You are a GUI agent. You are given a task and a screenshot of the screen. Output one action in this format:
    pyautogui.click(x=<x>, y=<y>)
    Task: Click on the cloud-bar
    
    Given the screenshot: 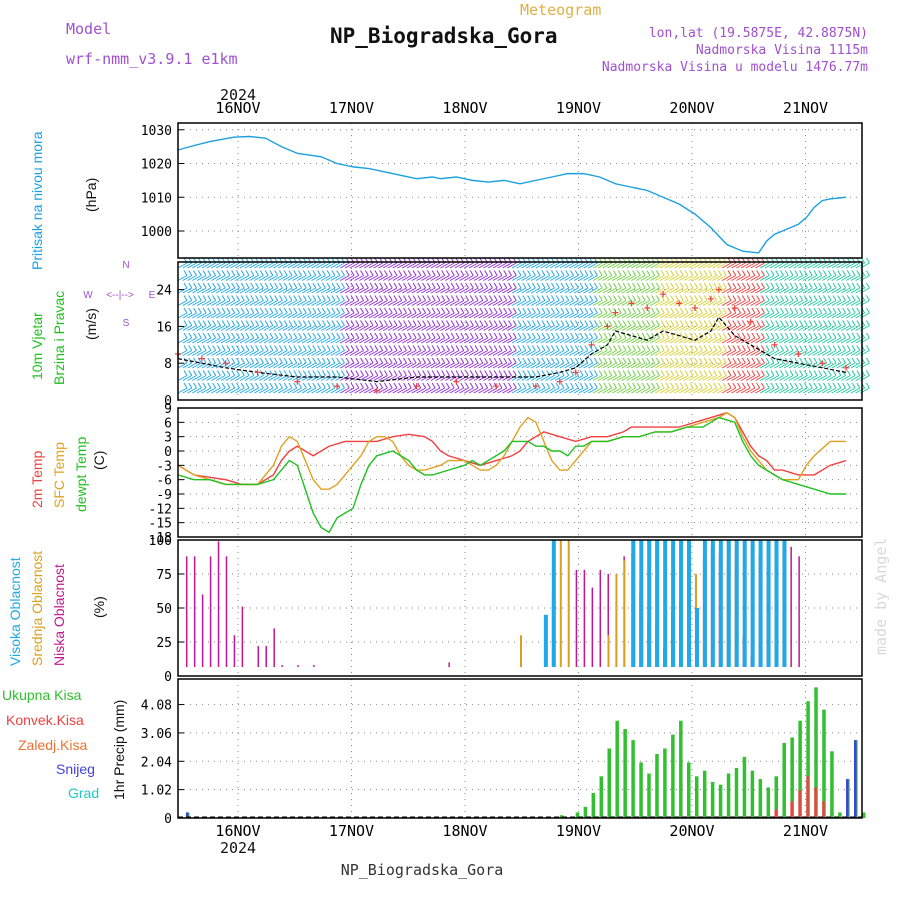 What is the action you would take?
    pyautogui.click(x=728, y=603)
    